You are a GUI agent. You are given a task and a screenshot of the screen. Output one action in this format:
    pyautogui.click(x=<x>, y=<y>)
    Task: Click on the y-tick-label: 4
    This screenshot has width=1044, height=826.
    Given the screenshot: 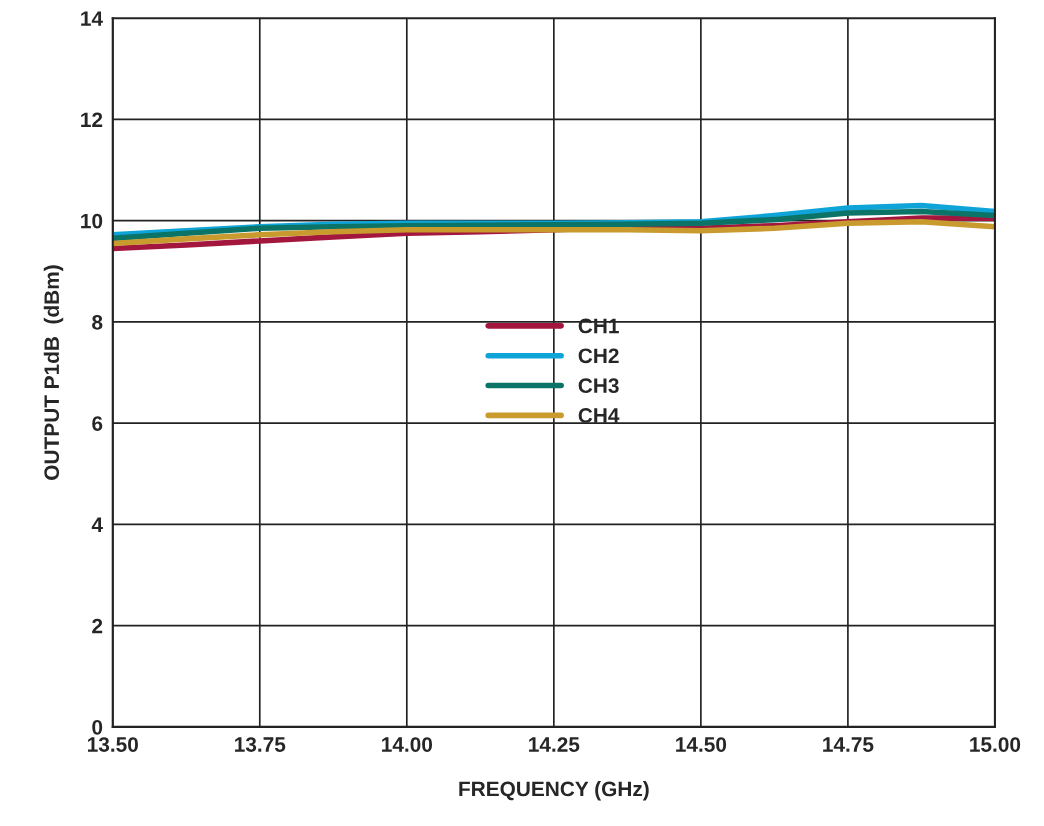 What is the action you would take?
    pyautogui.click(x=97, y=524)
    